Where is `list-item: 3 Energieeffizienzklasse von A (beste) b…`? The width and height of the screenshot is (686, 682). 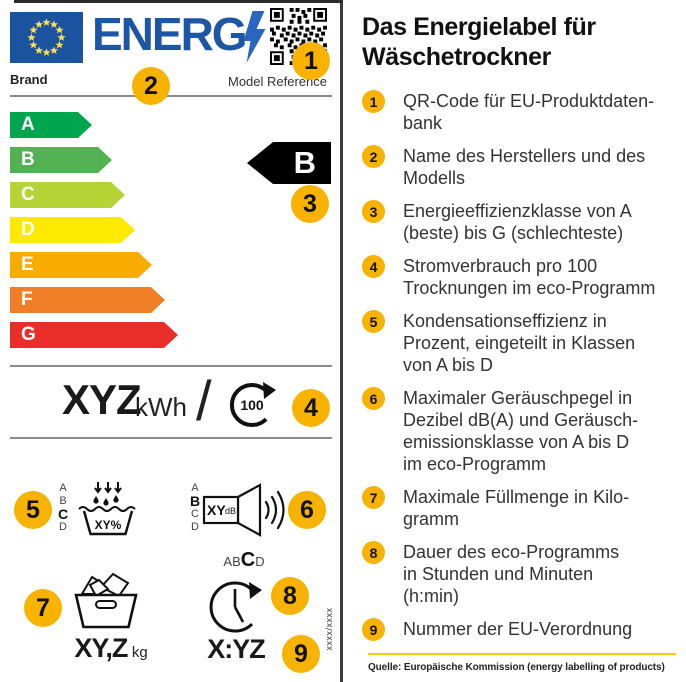 list-item: 3 Energieeffizienzklasse von A (beste) b… is located at coordinates (519, 222).